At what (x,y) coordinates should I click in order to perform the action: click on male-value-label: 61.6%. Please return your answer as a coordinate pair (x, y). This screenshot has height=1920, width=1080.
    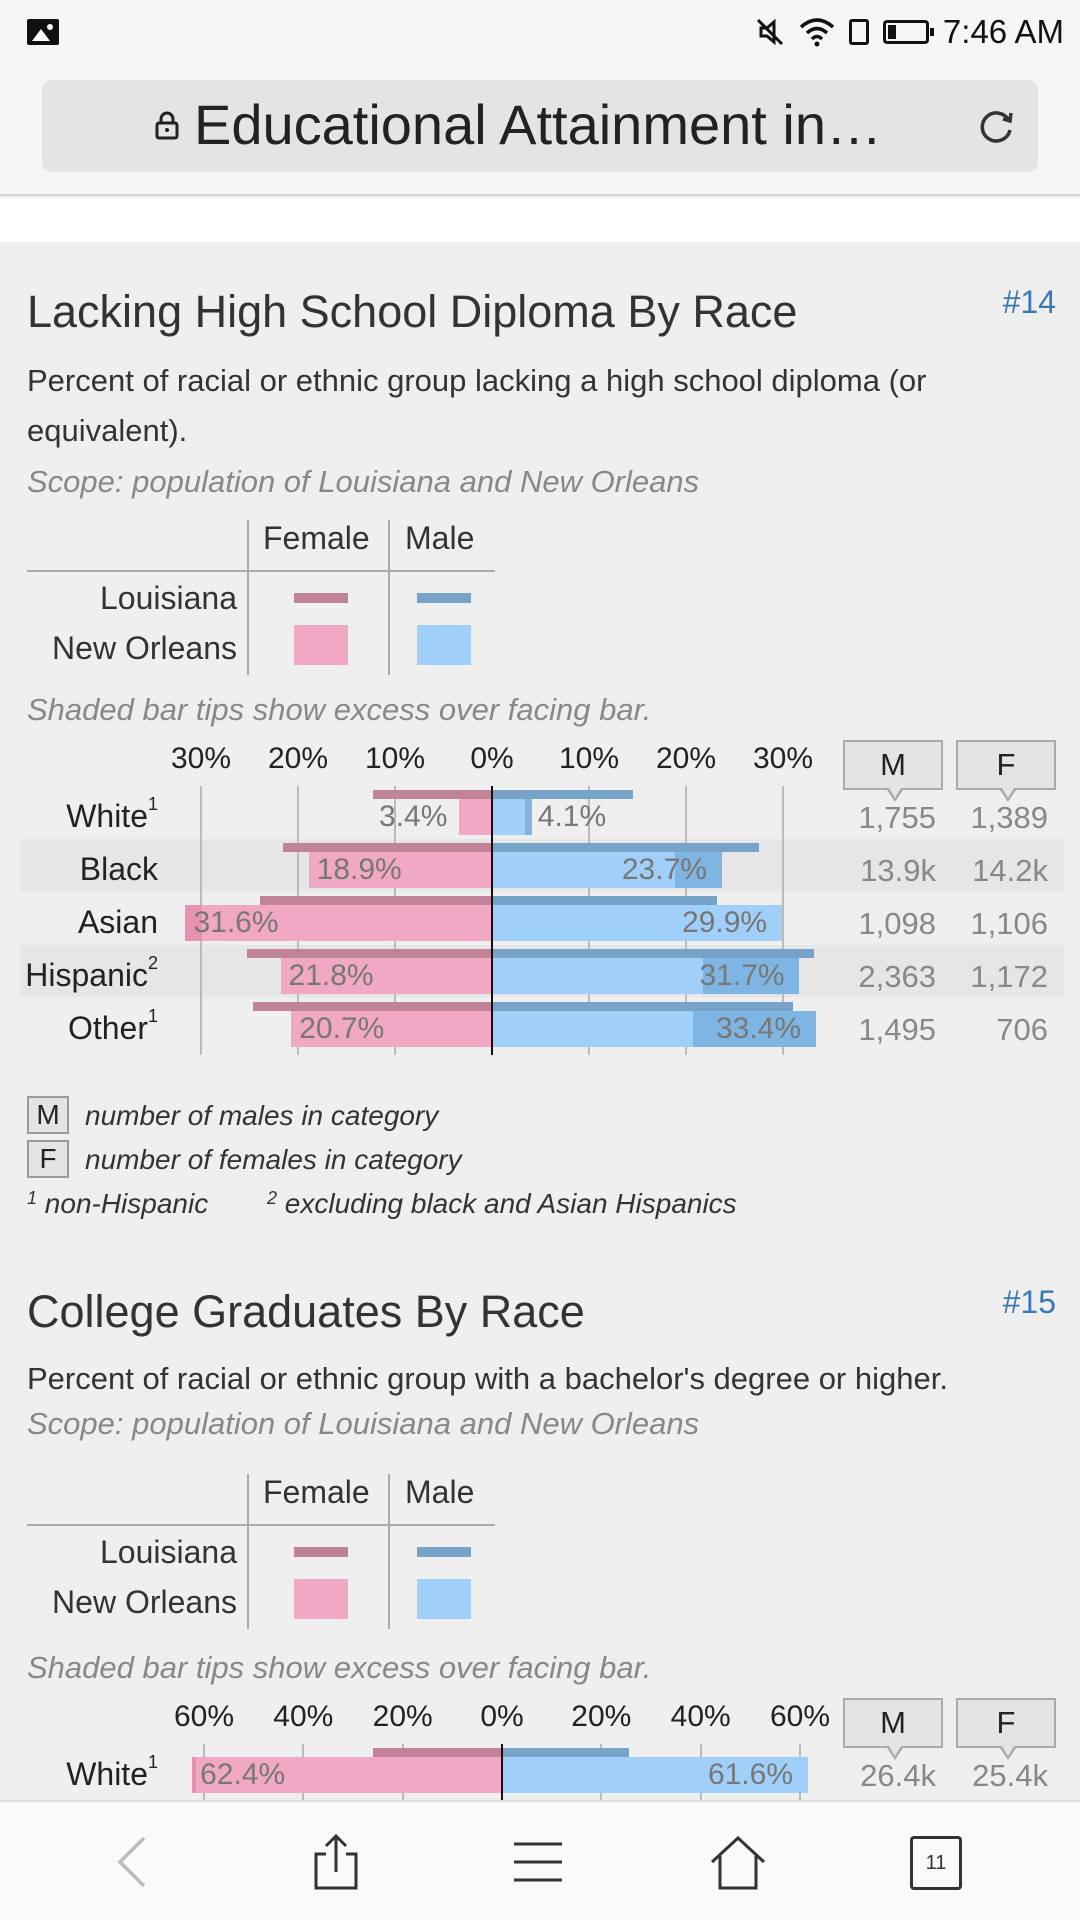
    Looking at the image, I should click on (750, 1774).